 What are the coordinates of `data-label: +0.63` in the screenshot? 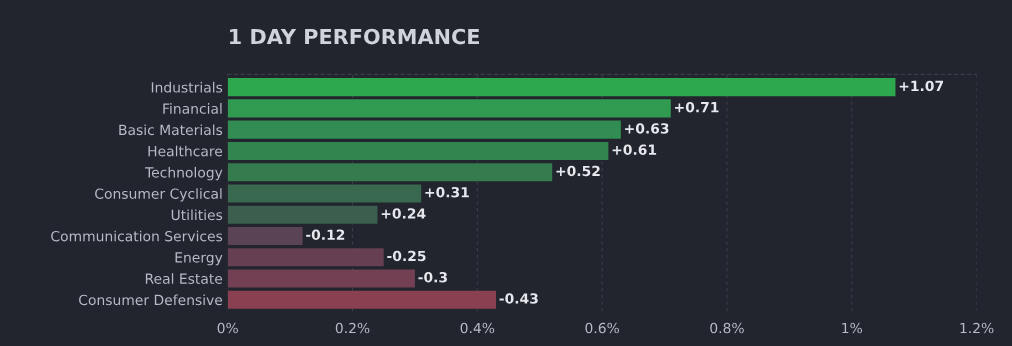 It's located at (647, 128).